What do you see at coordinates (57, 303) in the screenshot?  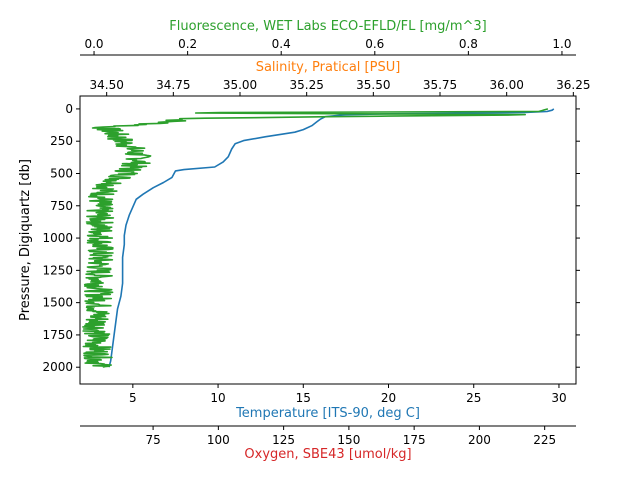 I see `y-tick-label: 1500` at bounding box center [57, 303].